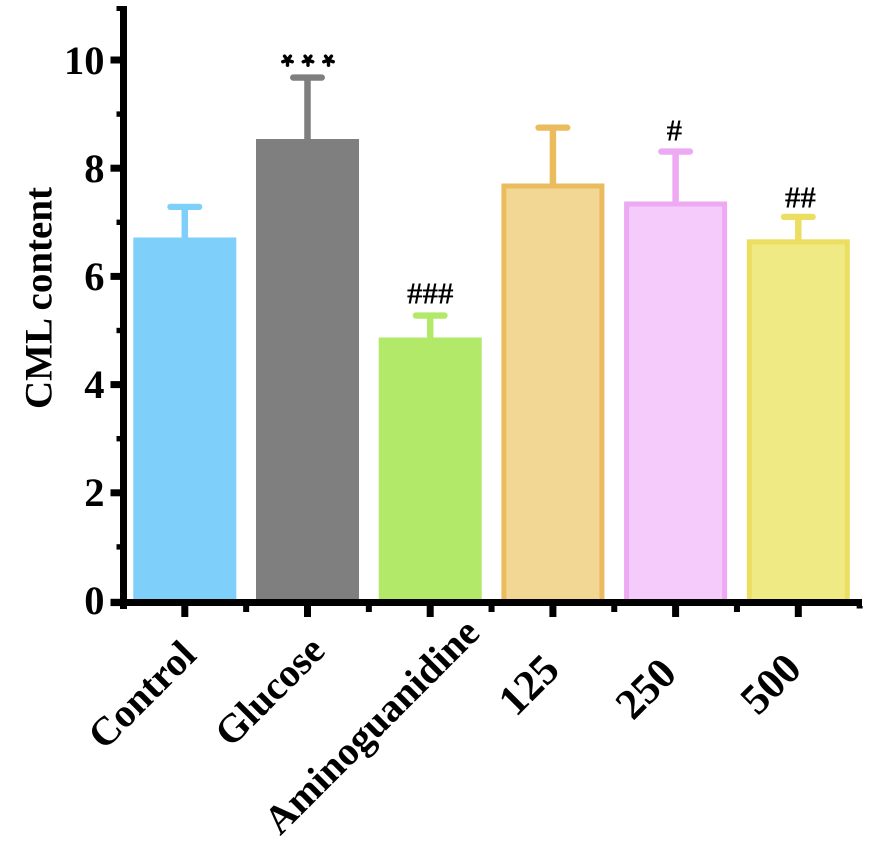  What do you see at coordinates (94, 492) in the screenshot?
I see `svg-text: 2` at bounding box center [94, 492].